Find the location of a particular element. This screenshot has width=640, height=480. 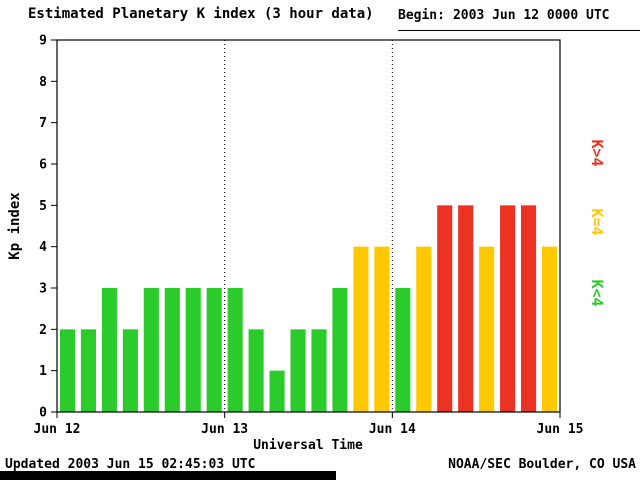

legend-k-below-4: K<4 is located at coordinates (597, 293).